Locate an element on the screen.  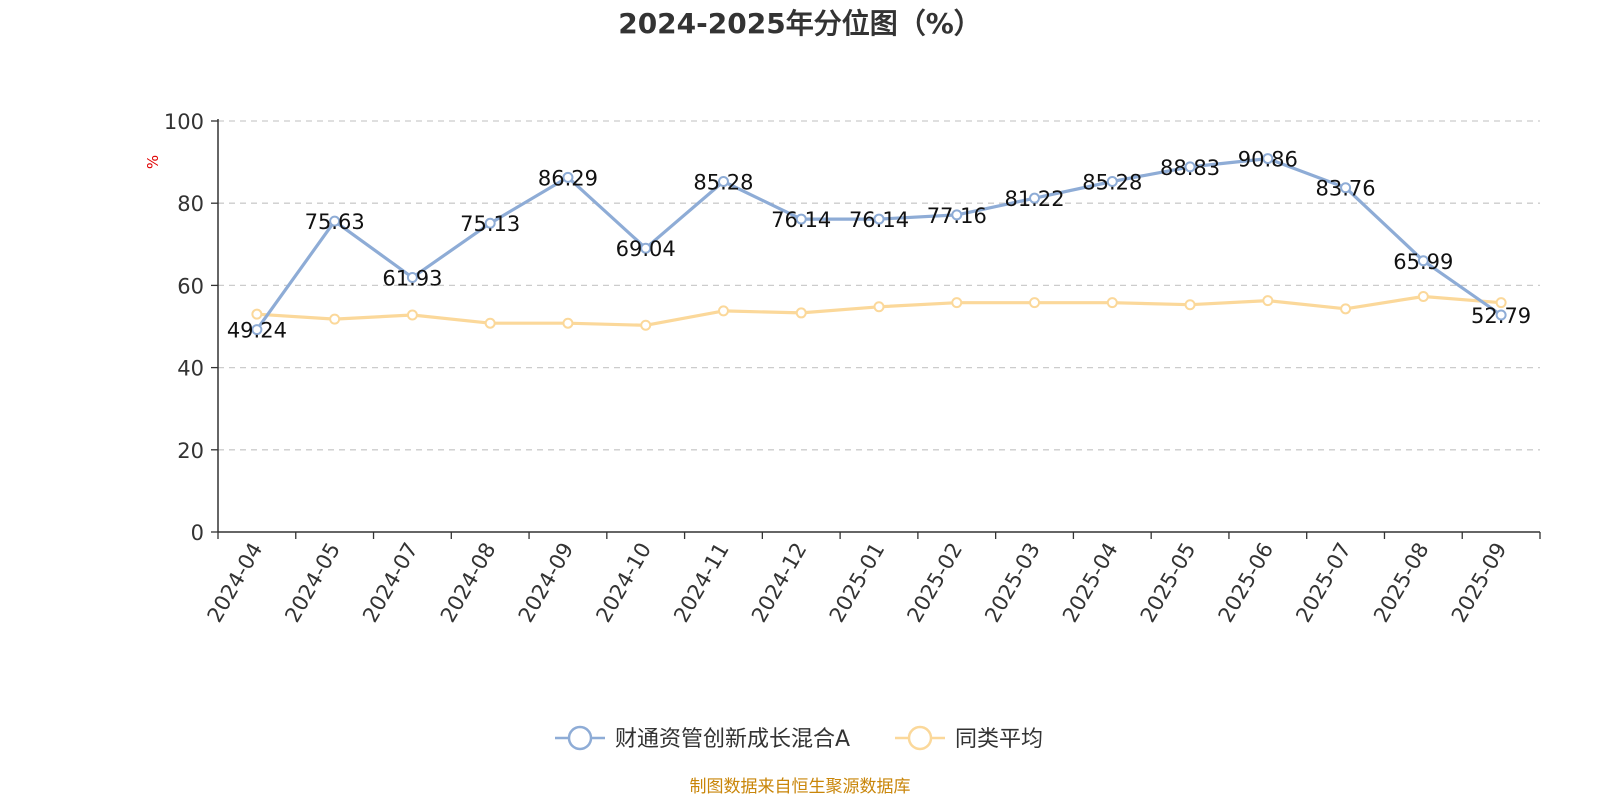
x-tick-label: 2024-07 is located at coordinates (390, 583).